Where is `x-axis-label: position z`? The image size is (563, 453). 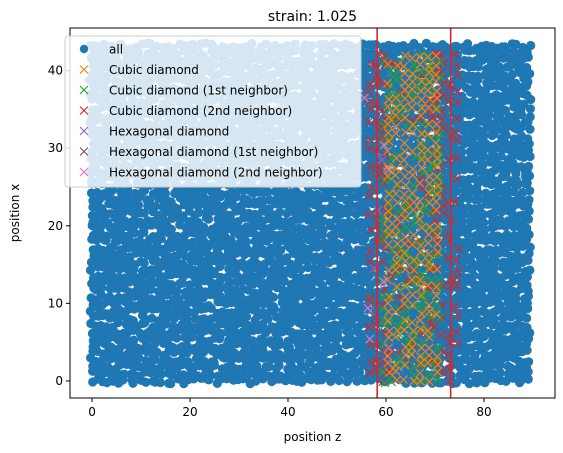
x-axis-label: position z is located at coordinates (313, 437).